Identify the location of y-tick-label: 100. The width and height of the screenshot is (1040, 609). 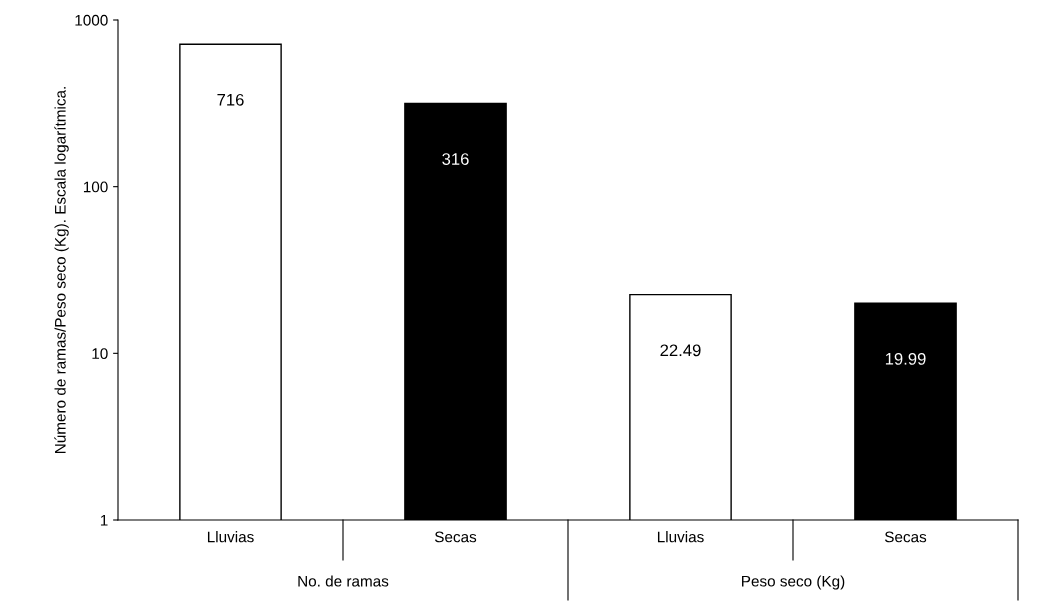
(95, 187).